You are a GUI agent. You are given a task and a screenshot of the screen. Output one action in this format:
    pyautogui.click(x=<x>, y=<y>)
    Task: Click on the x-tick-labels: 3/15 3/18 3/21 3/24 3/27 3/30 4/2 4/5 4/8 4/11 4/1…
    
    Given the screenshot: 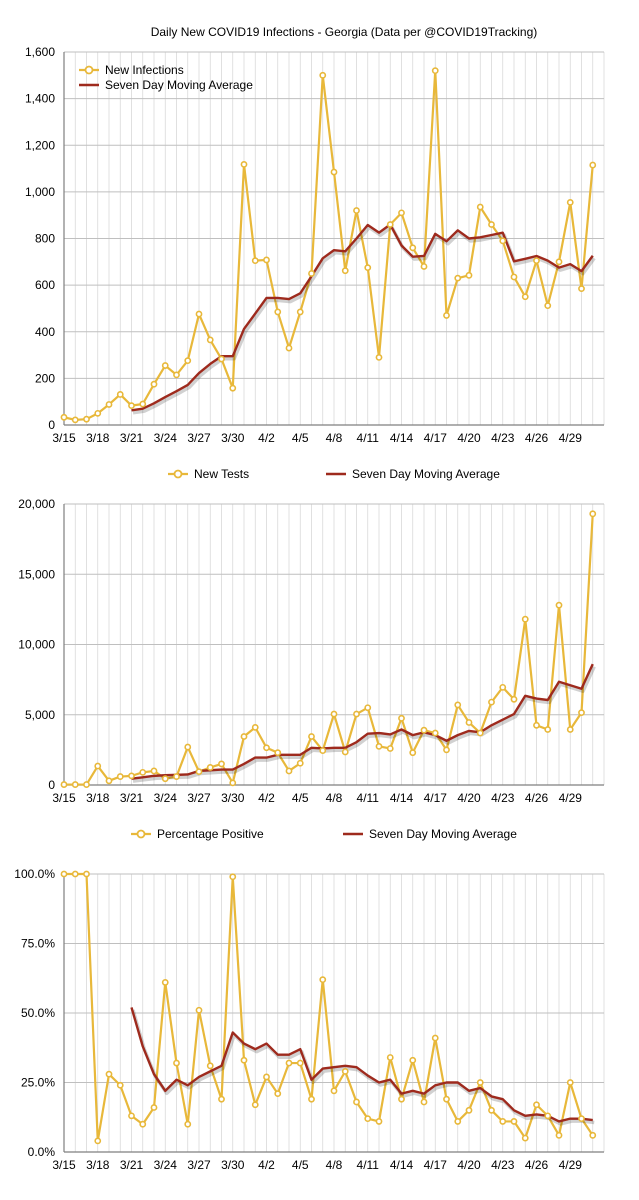 What is the action you would take?
    pyautogui.click(x=317, y=438)
    